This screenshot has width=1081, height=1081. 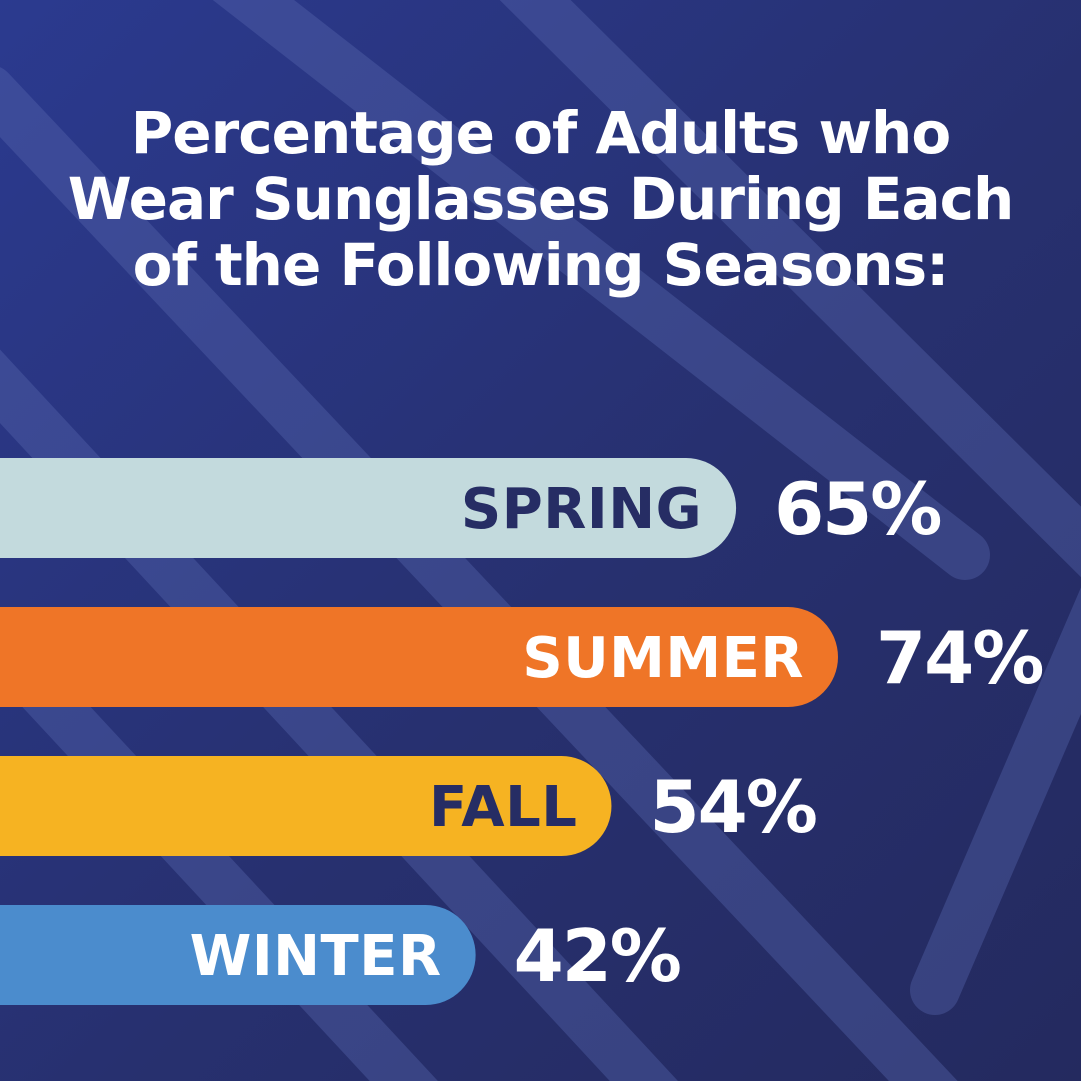 I want to click on value-label-fall: 54%, so click(x=733, y=807).